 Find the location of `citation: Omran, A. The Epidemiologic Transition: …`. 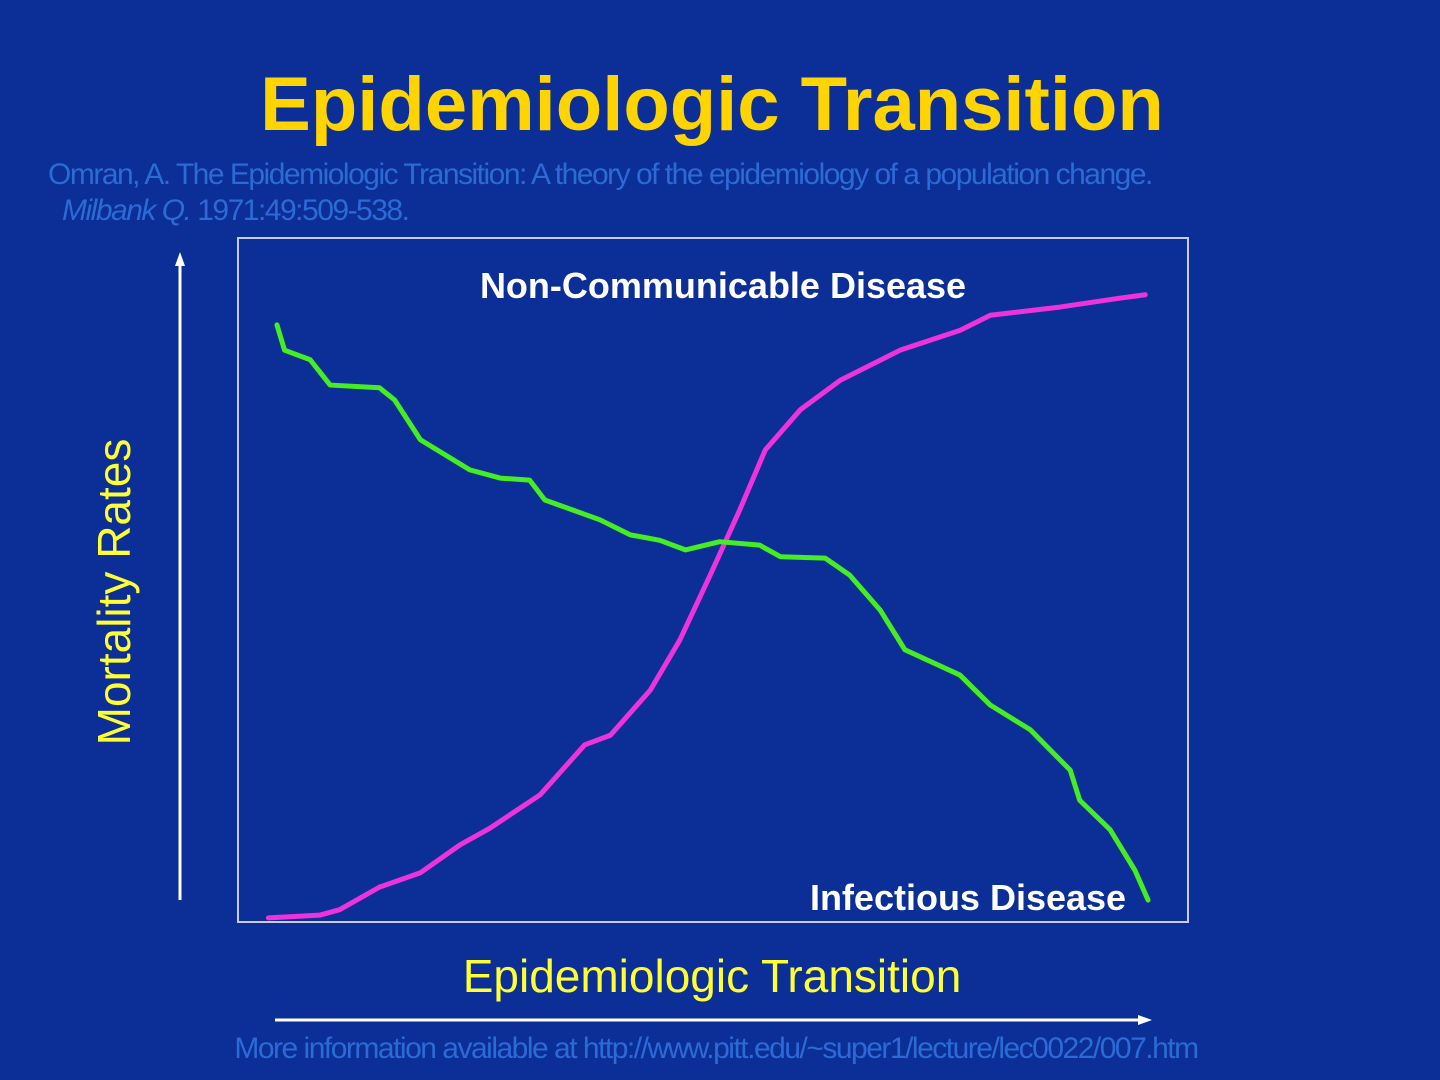

citation: Omran, A. The Epidemiologic Transition: … is located at coordinates (600, 174).